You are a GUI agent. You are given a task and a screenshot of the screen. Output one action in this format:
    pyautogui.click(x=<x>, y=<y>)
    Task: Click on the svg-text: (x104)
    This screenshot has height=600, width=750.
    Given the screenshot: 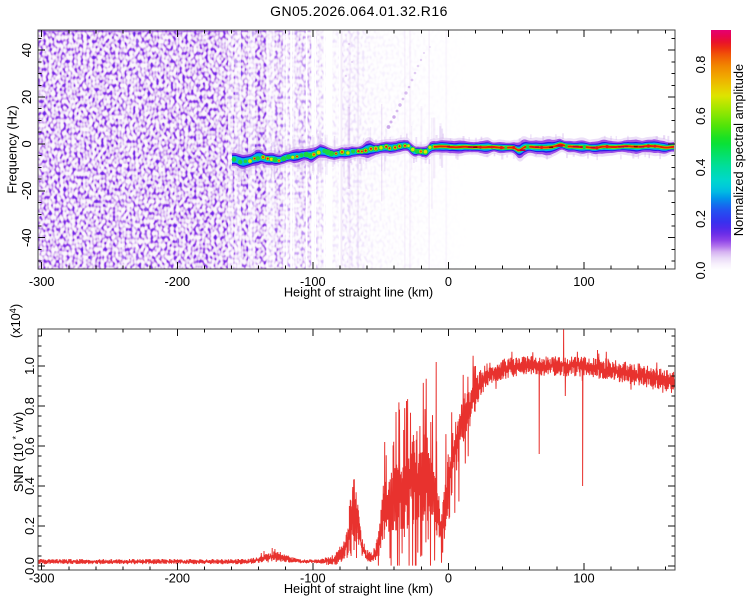 What is the action you would take?
    pyautogui.click(x=15, y=321)
    